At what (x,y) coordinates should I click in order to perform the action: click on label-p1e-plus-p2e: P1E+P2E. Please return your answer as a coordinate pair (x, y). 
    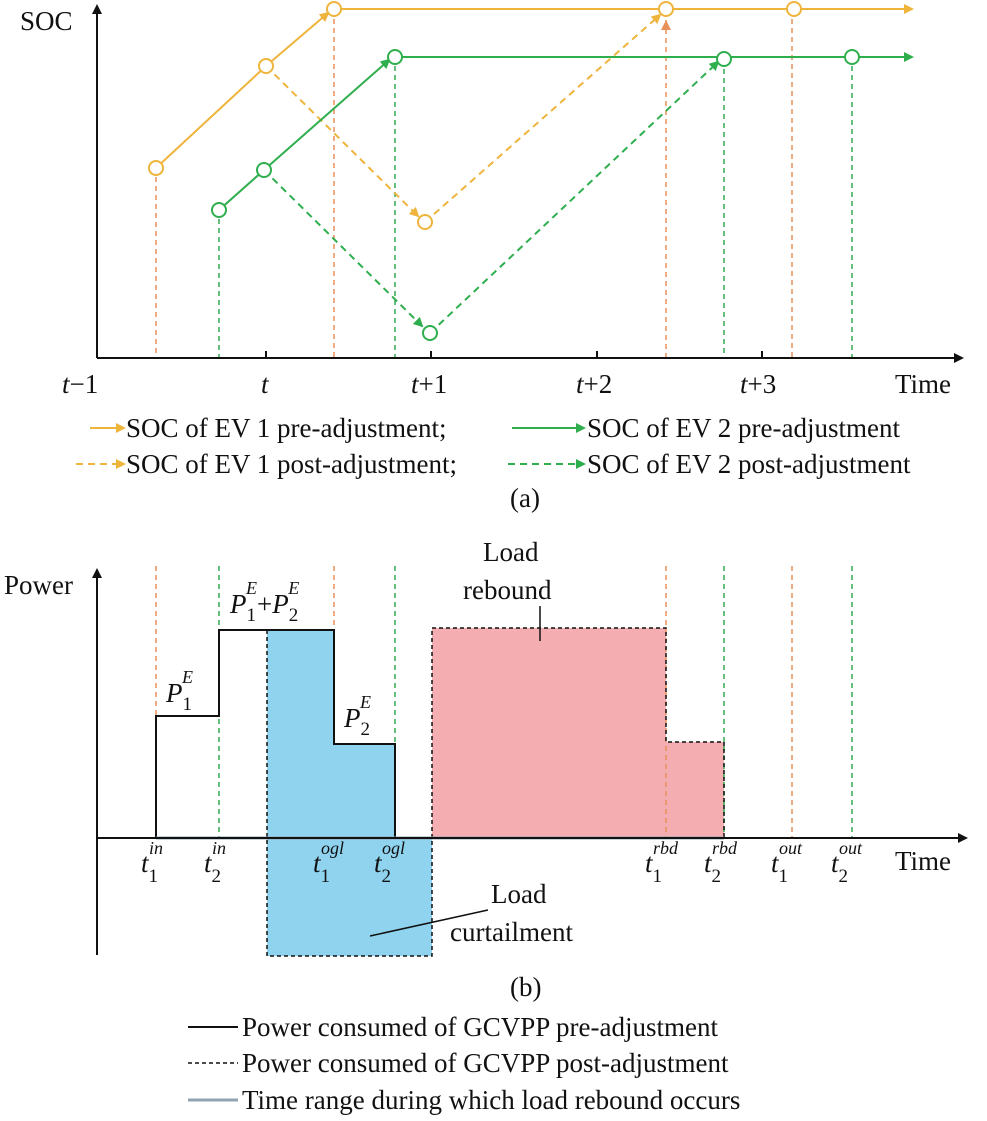
    Looking at the image, I should click on (264, 602).